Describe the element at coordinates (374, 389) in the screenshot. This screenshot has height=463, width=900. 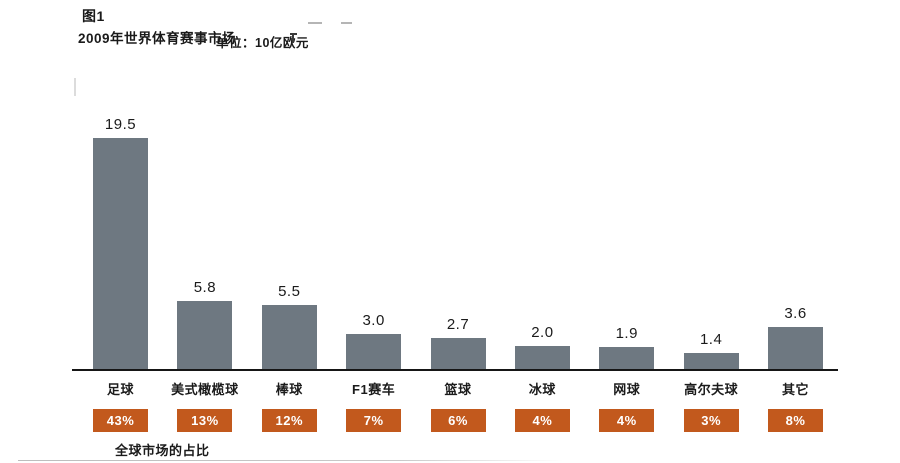
I see `category-label: F1赛车` at that location.